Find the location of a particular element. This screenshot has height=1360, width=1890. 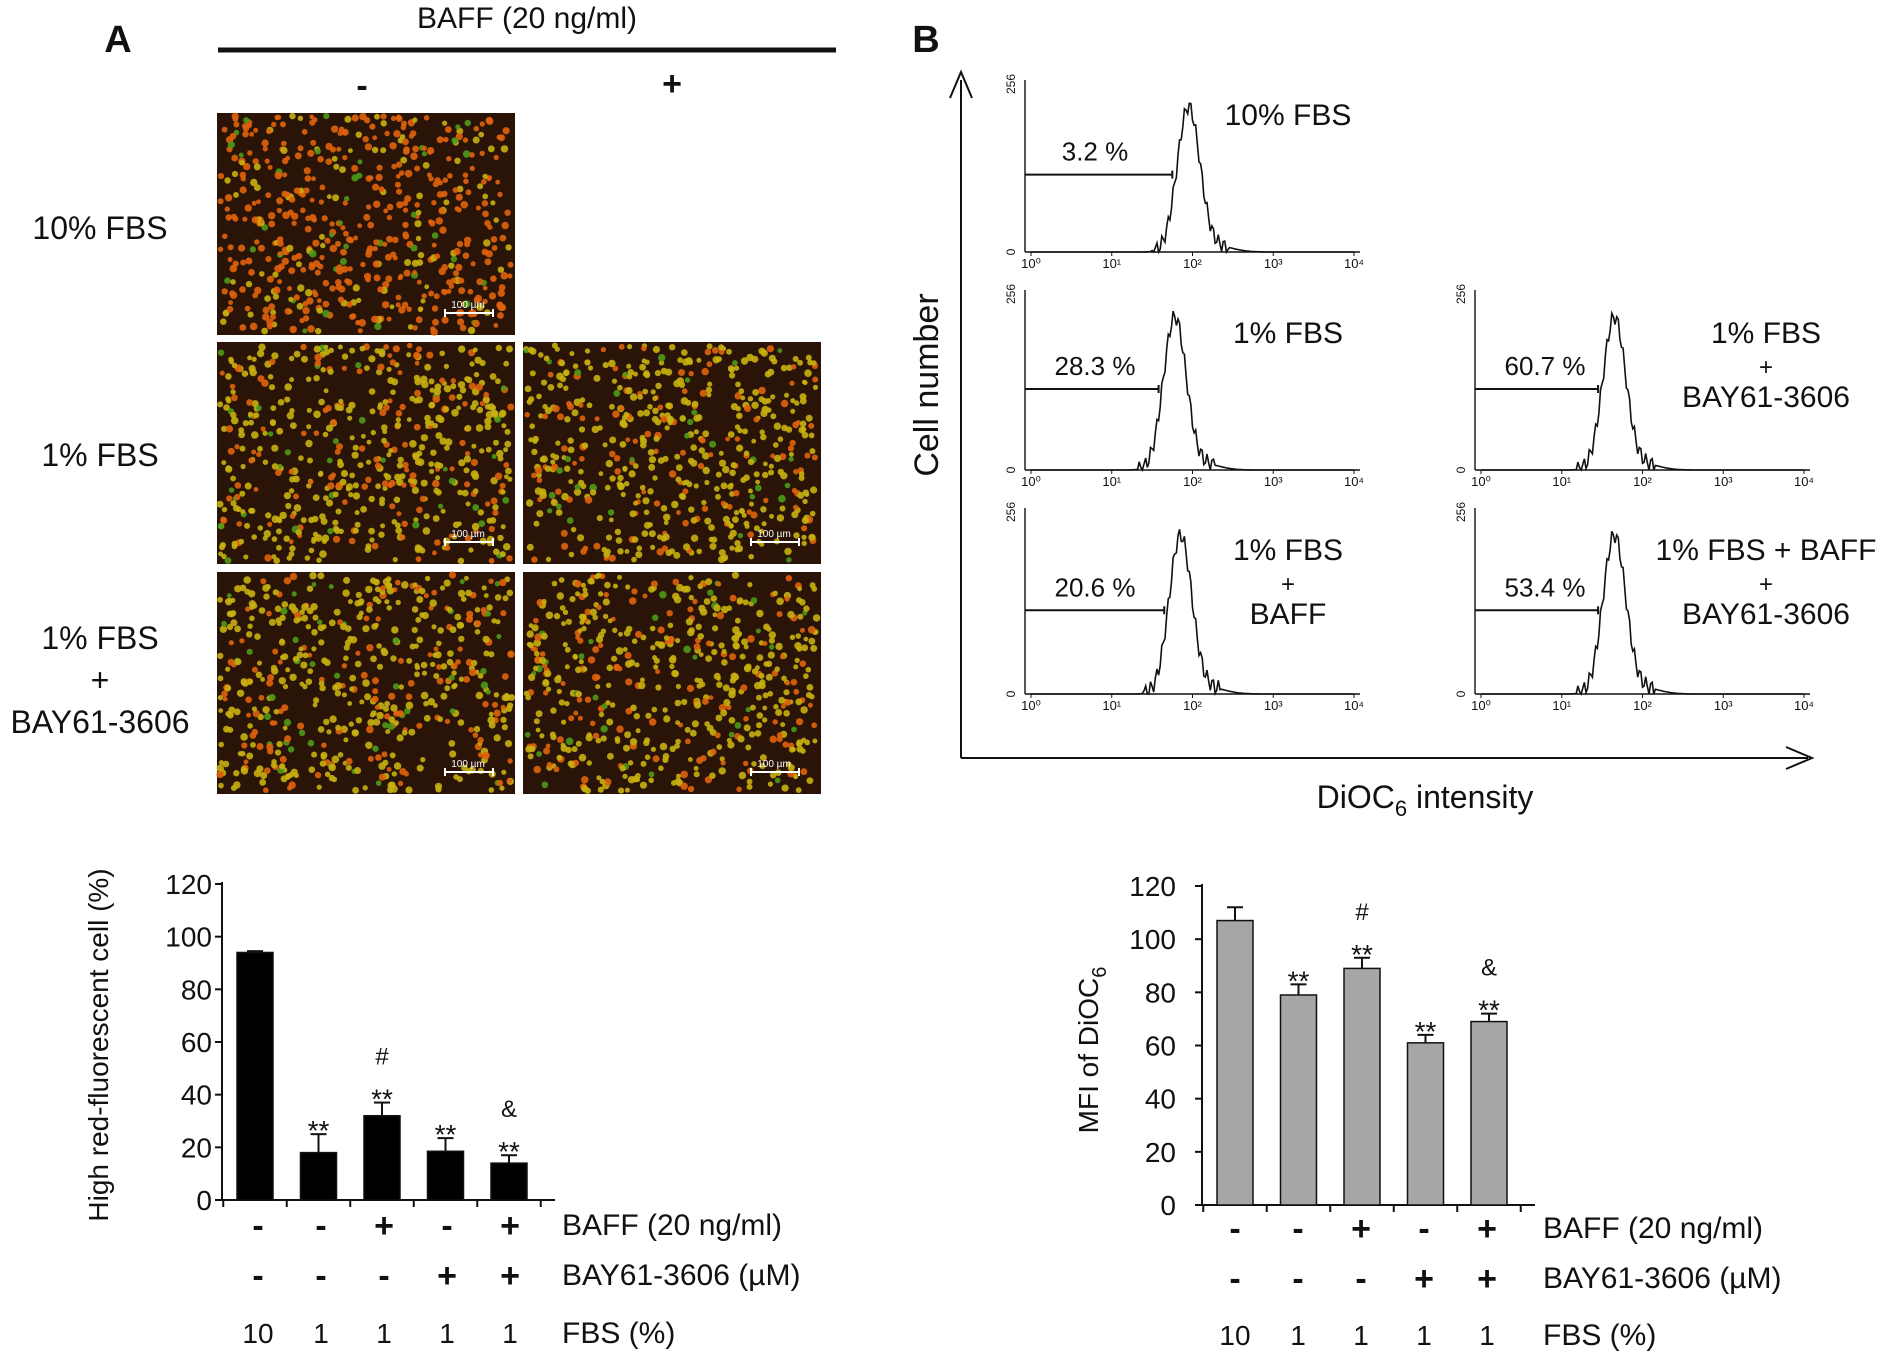

condition-value: + is located at coordinates (384, 1226).